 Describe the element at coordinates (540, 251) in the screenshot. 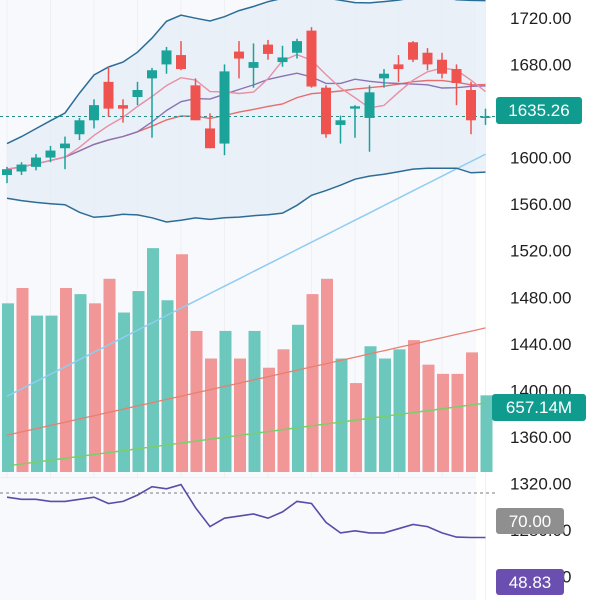

I see `price-tick-label: 1520.00` at that location.